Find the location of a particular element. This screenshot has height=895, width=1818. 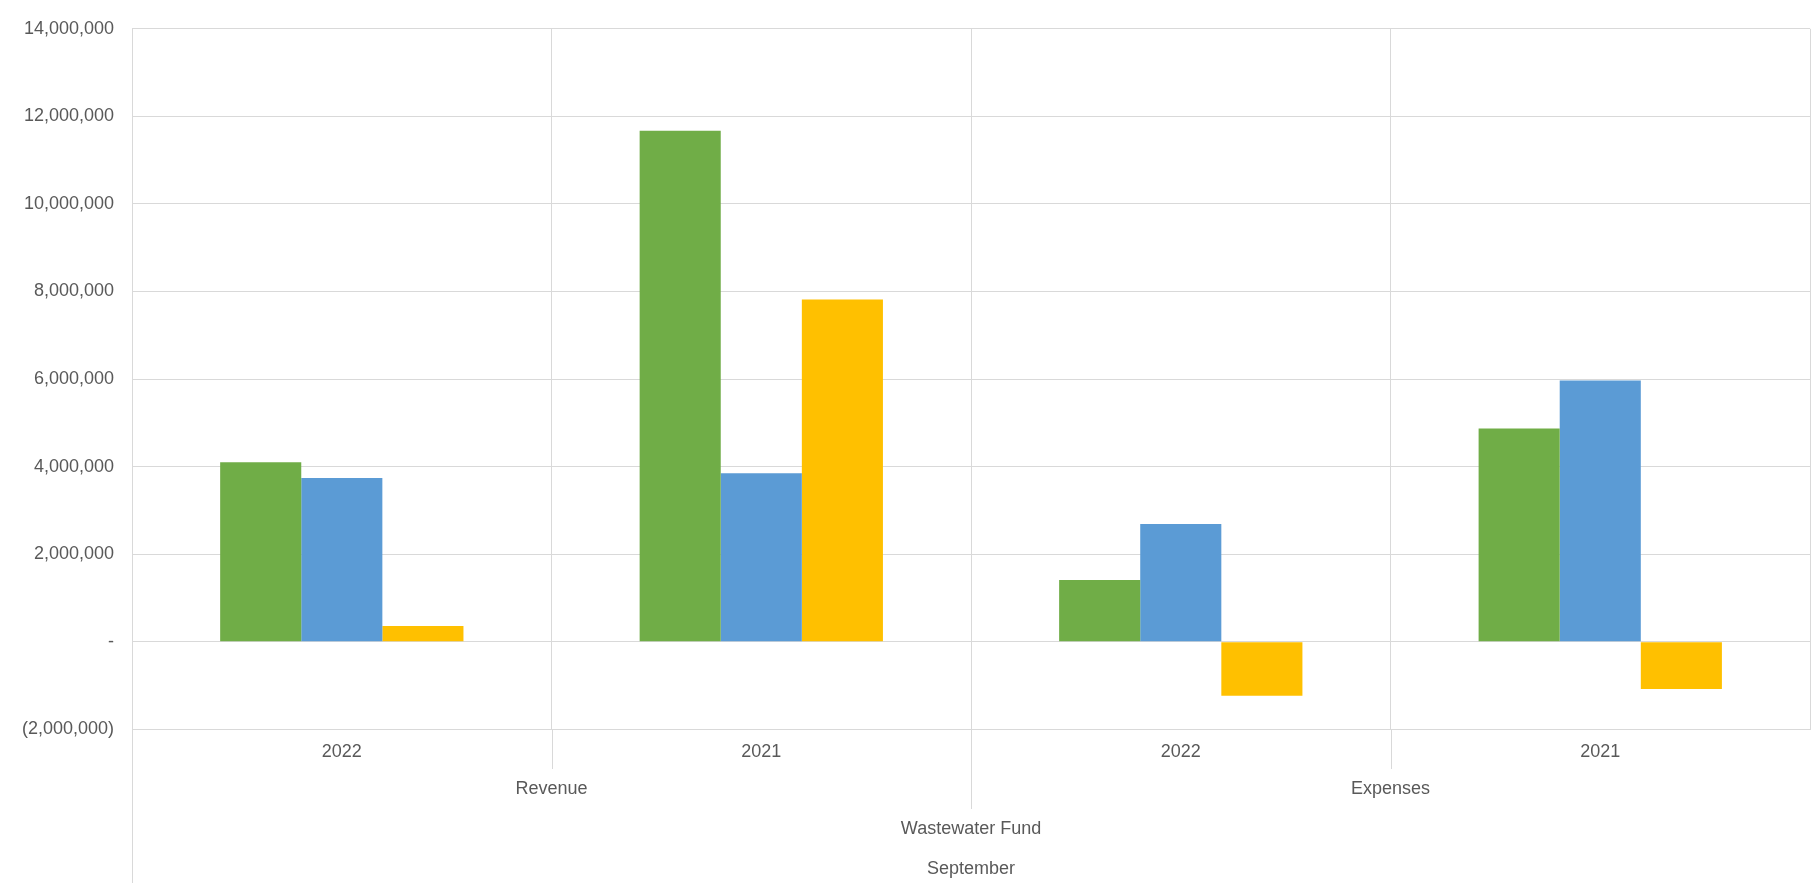

y-tick-label: 12,000,000 is located at coordinates (69, 115).